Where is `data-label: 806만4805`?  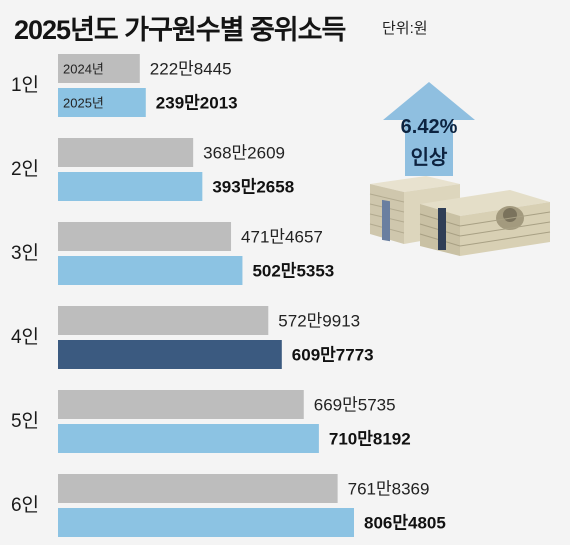 data-label: 806만4805 is located at coordinates (405, 523).